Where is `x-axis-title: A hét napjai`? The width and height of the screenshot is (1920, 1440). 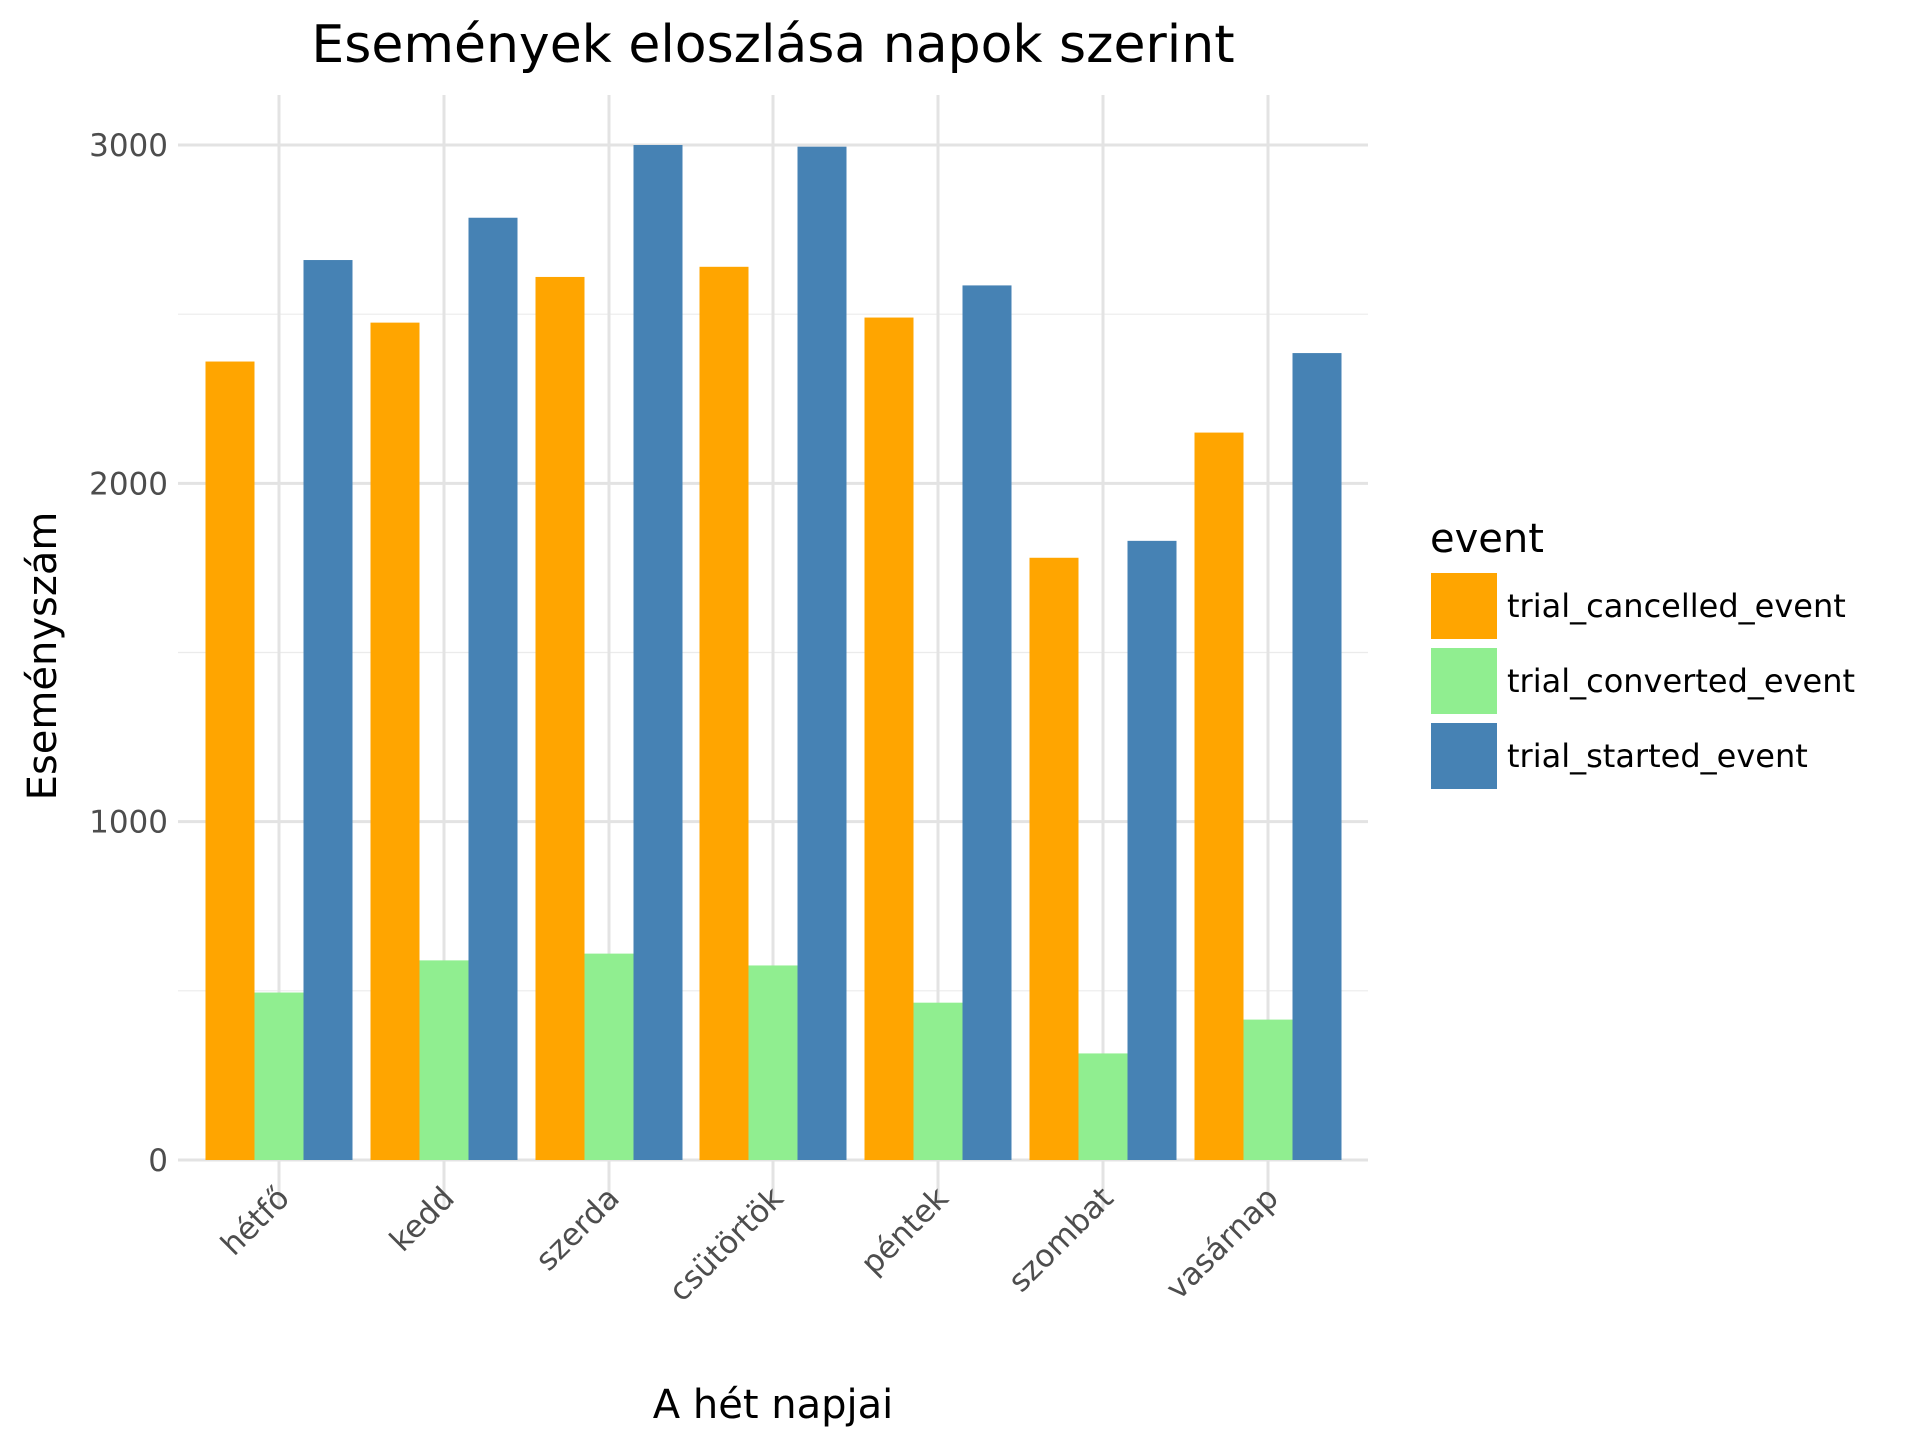 x-axis-title: A hét napjai is located at coordinates (773, 1405).